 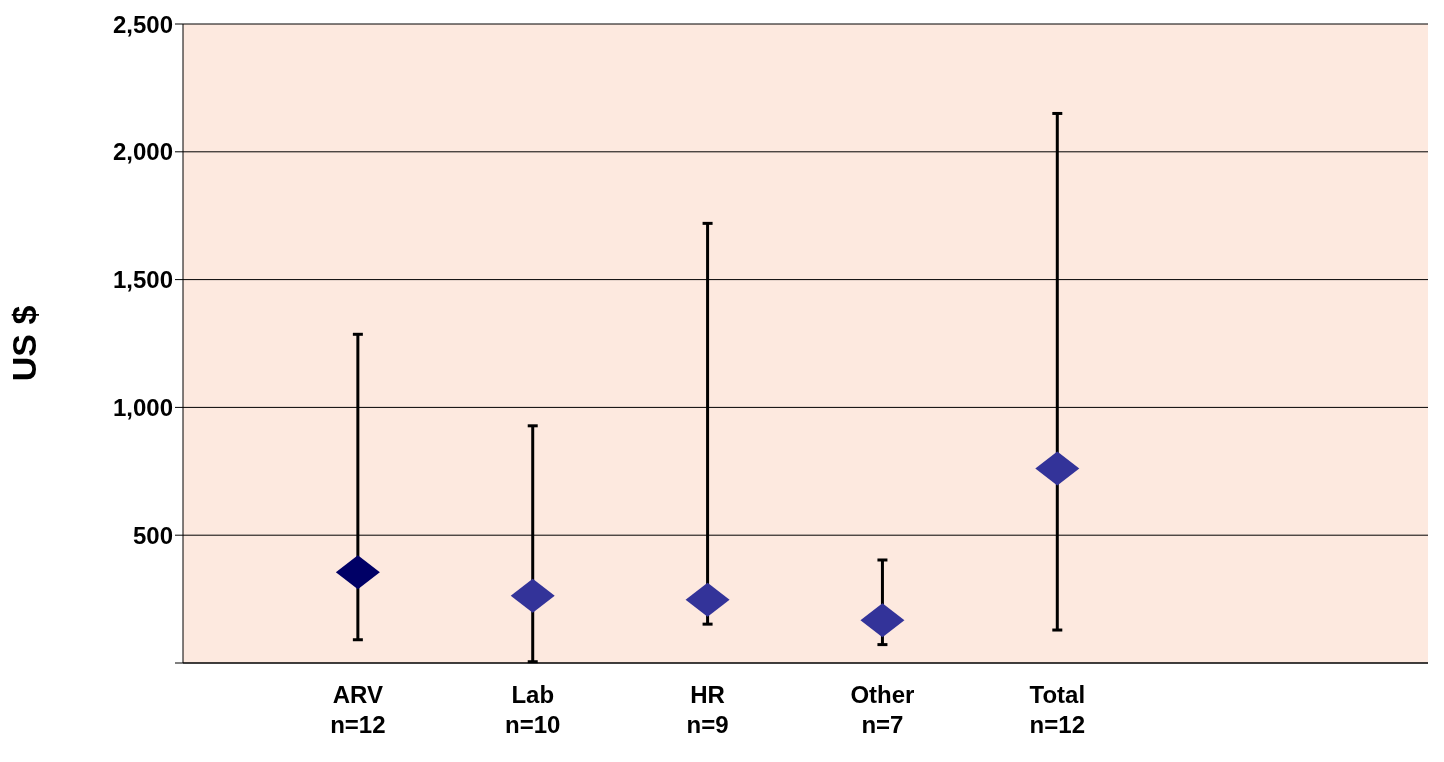 I want to click on x-tick-label: Lab n=10, so click(x=533, y=709).